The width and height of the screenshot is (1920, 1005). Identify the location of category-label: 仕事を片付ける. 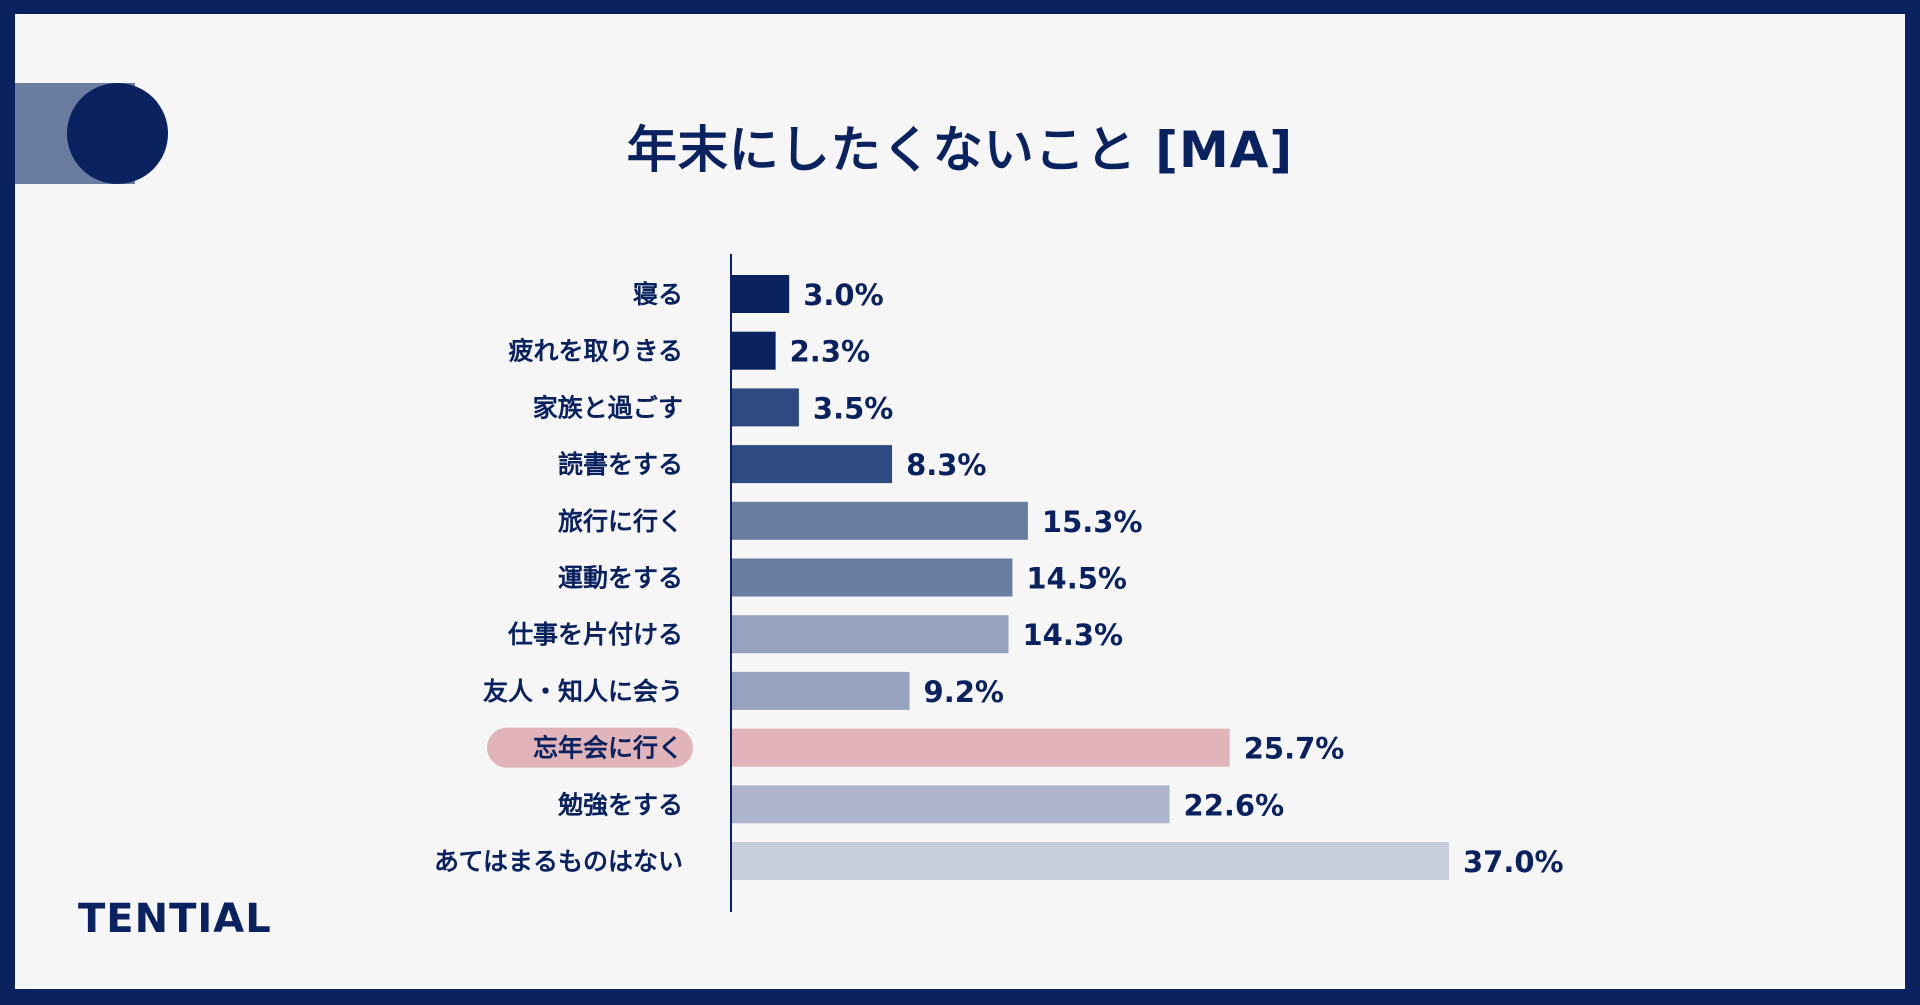
(595, 634).